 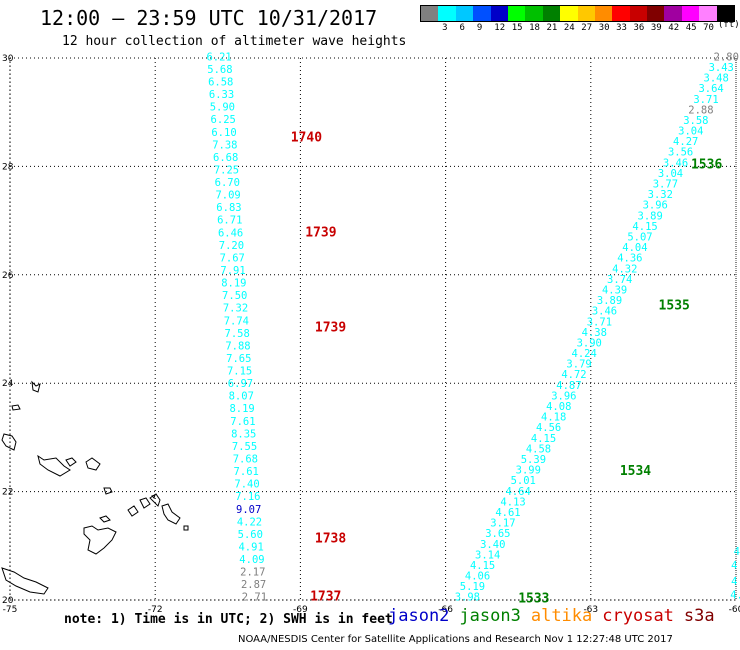 What do you see at coordinates (587, 28) in the screenshot?
I see `legend-label: 27` at bounding box center [587, 28].